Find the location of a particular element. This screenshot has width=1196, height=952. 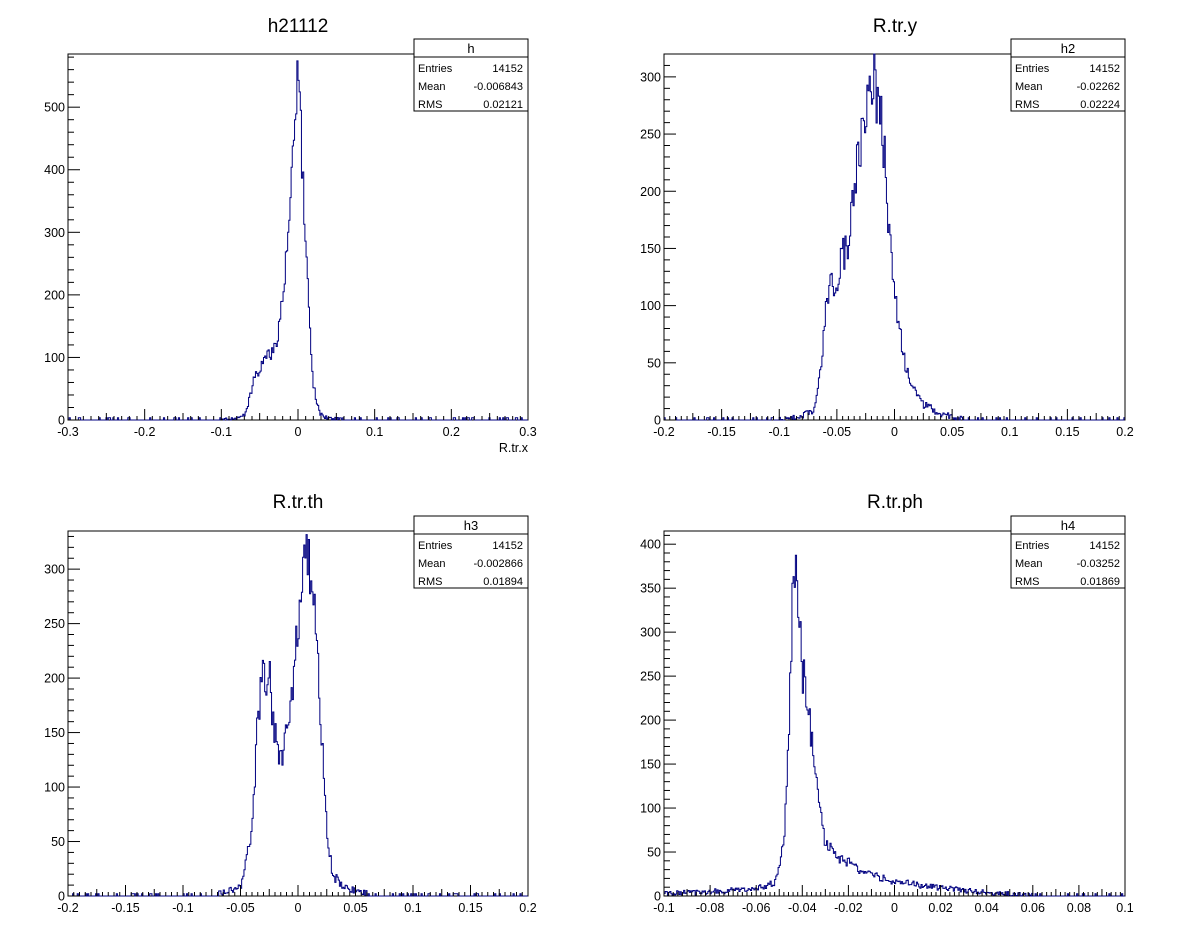

stats-value-rms: 0.01894 is located at coordinates (503, 582).